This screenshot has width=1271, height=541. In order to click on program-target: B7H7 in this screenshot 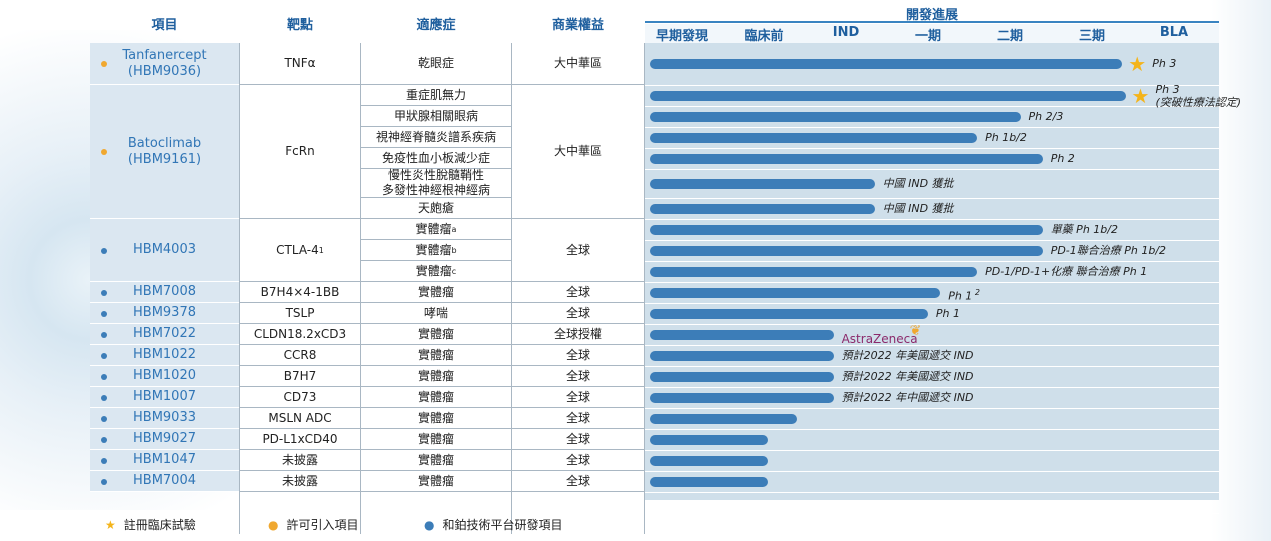, I will do `click(300, 376)`.